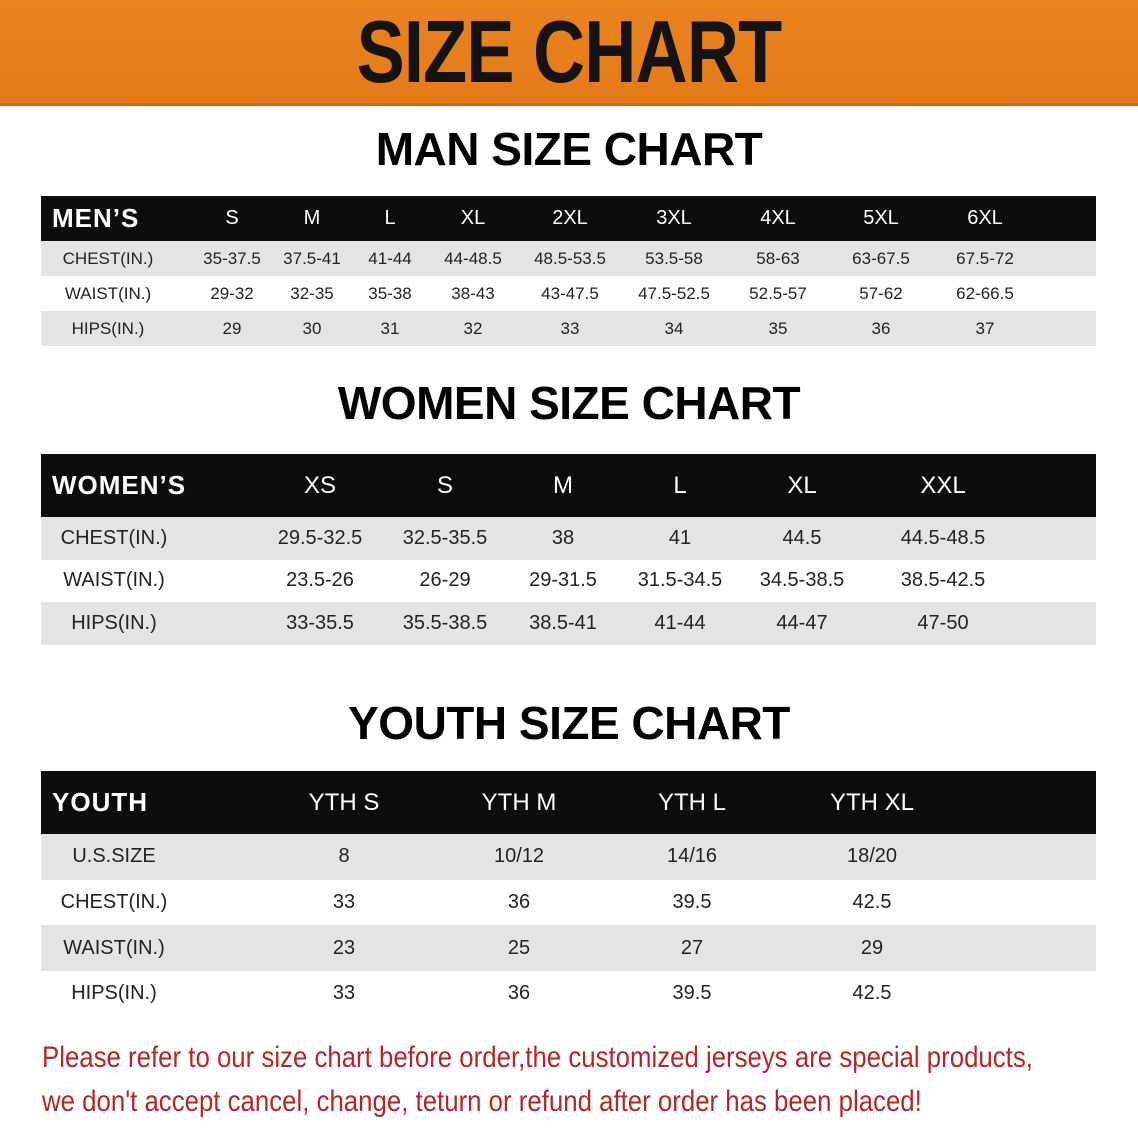 This screenshot has width=1138, height=1132. Describe the element at coordinates (943, 485) in the screenshot. I see `size-column-header: XXL` at that location.